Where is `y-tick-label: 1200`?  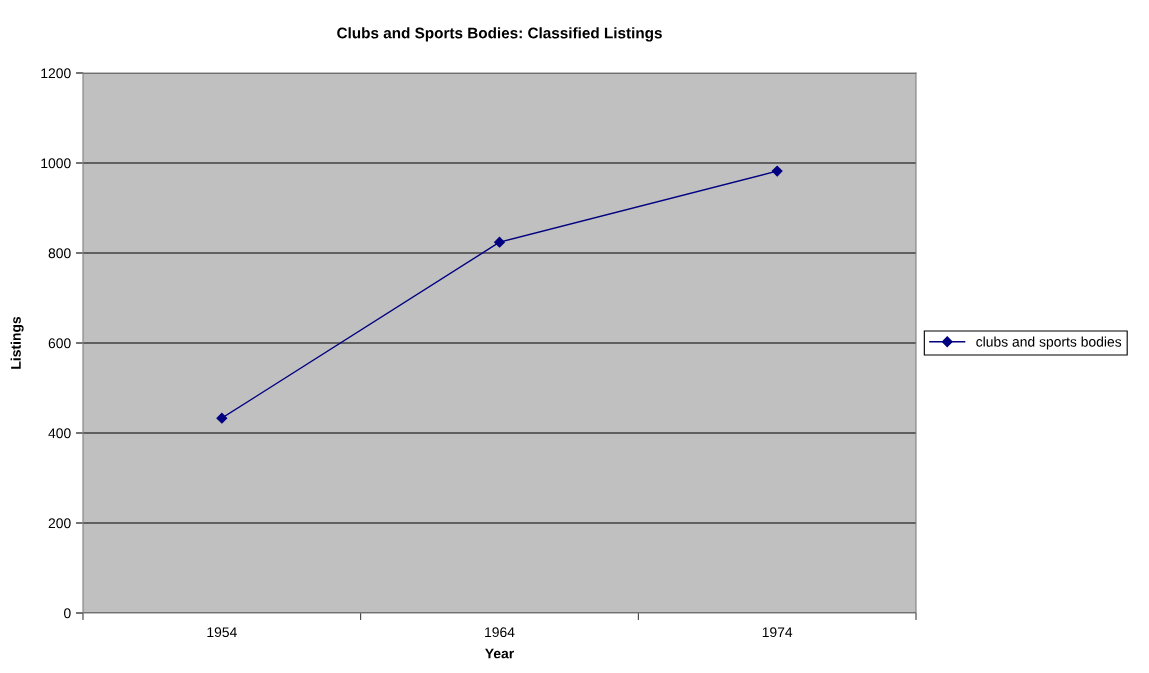
y-tick-label: 1200 is located at coordinates (56, 73).